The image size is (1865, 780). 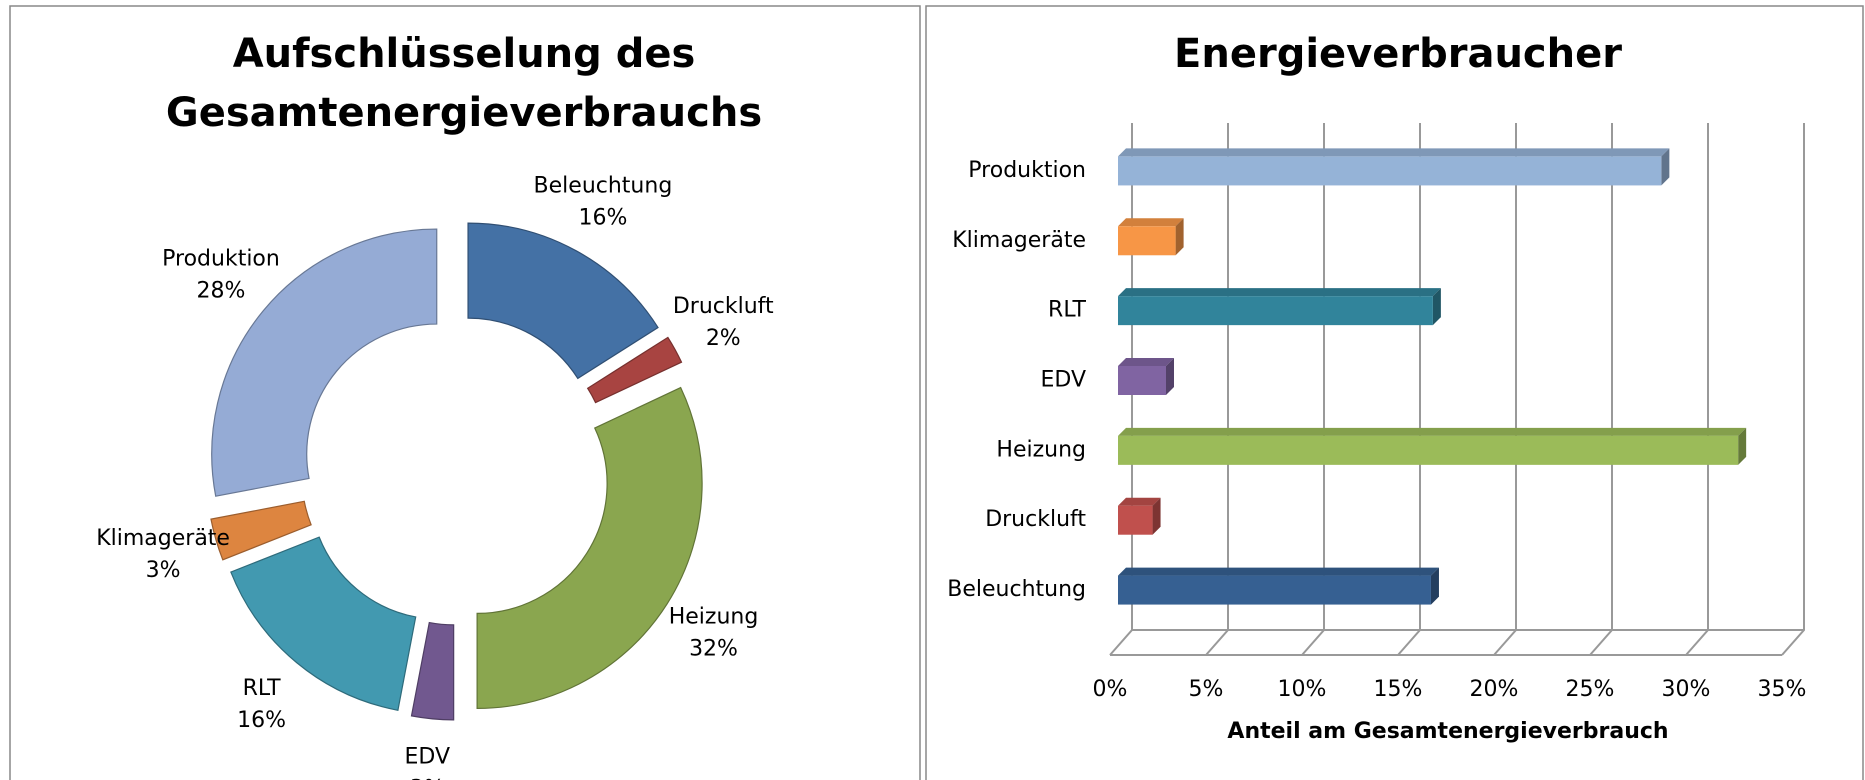 What do you see at coordinates (1063, 380) in the screenshot?
I see `y-tick-label: EDV` at bounding box center [1063, 380].